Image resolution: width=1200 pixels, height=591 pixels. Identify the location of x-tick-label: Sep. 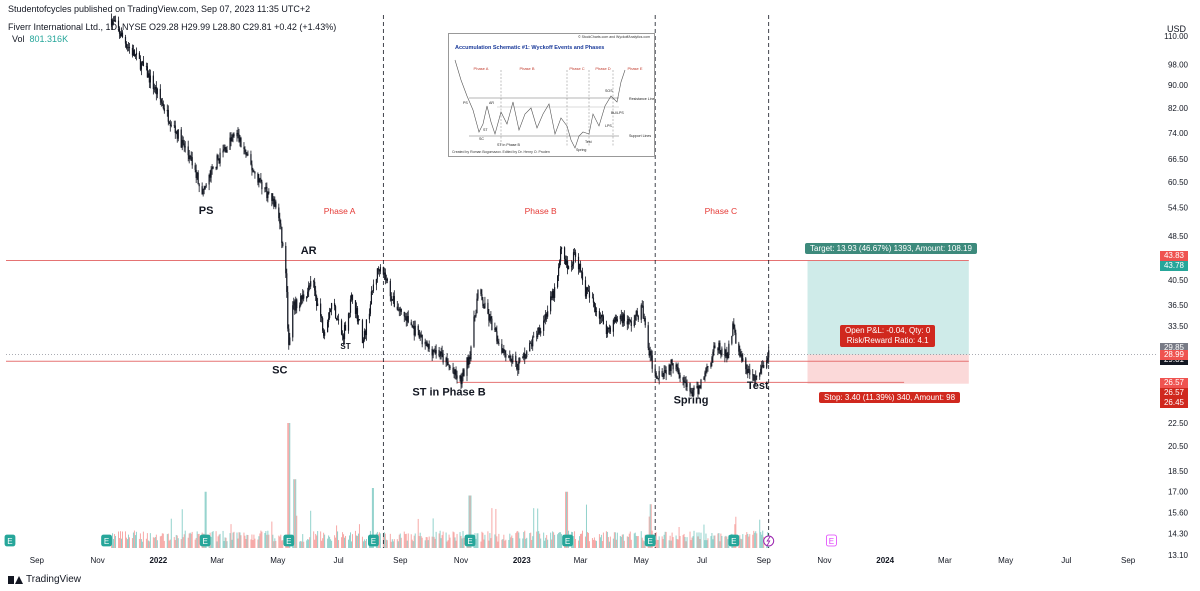
(1128, 560).